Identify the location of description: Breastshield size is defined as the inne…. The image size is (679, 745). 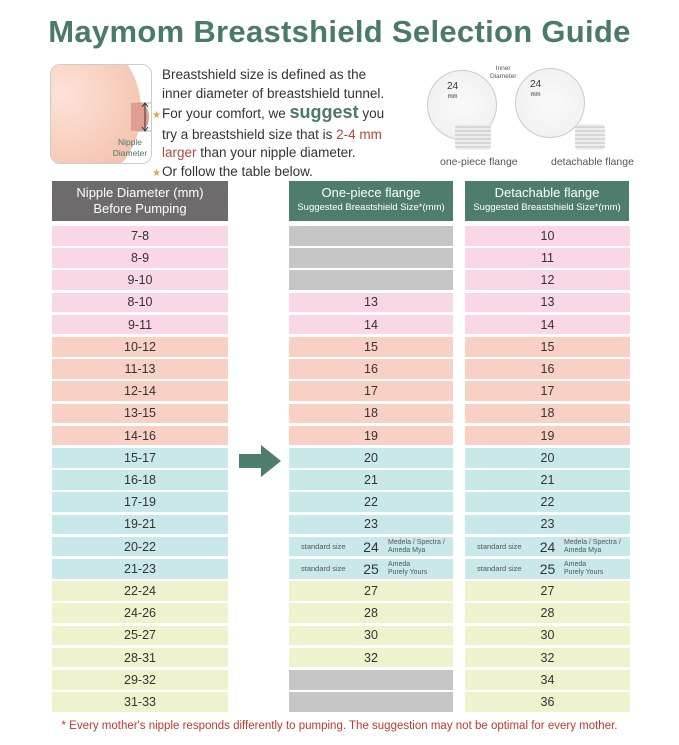
(287, 124).